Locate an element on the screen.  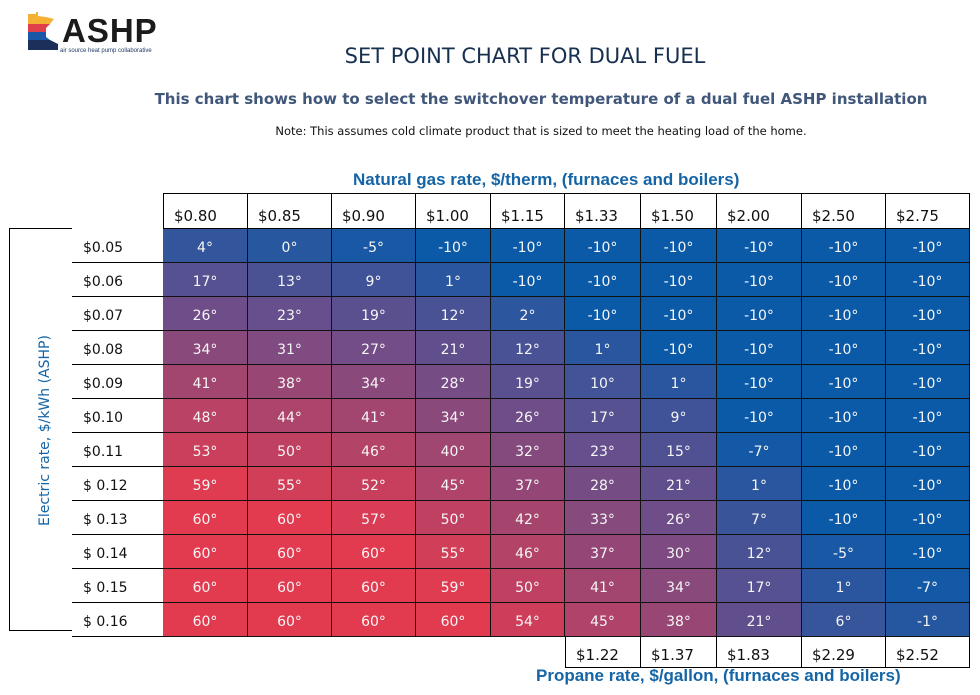
setpoint-cell: 30° is located at coordinates (679, 552).